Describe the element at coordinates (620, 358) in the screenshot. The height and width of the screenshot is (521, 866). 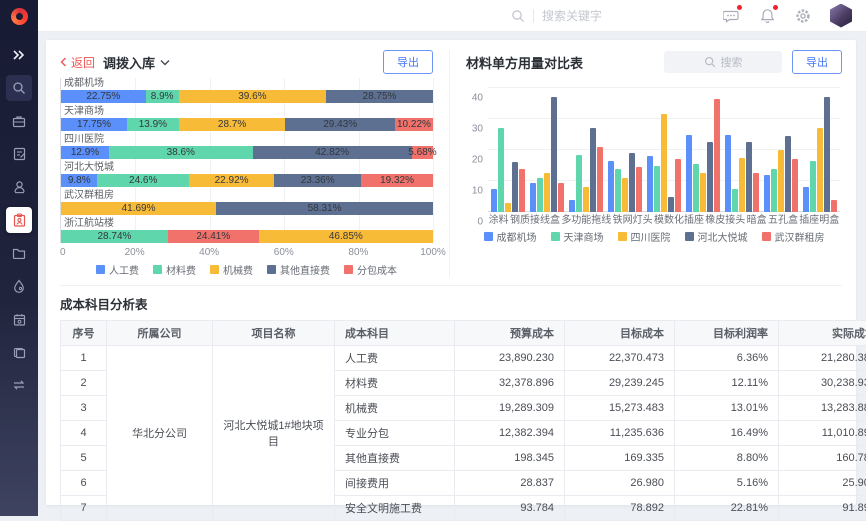
I see `target-cell: 22,370.473` at that location.